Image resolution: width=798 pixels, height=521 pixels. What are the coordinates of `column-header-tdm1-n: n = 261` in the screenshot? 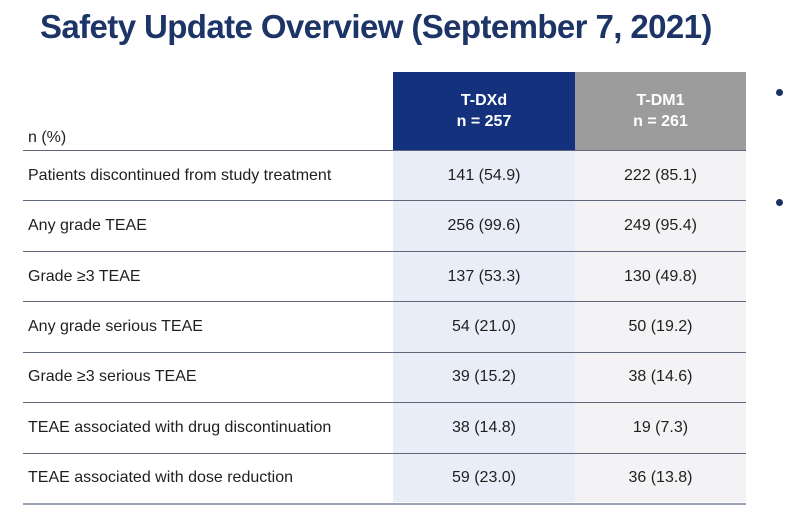 It's located at (660, 121).